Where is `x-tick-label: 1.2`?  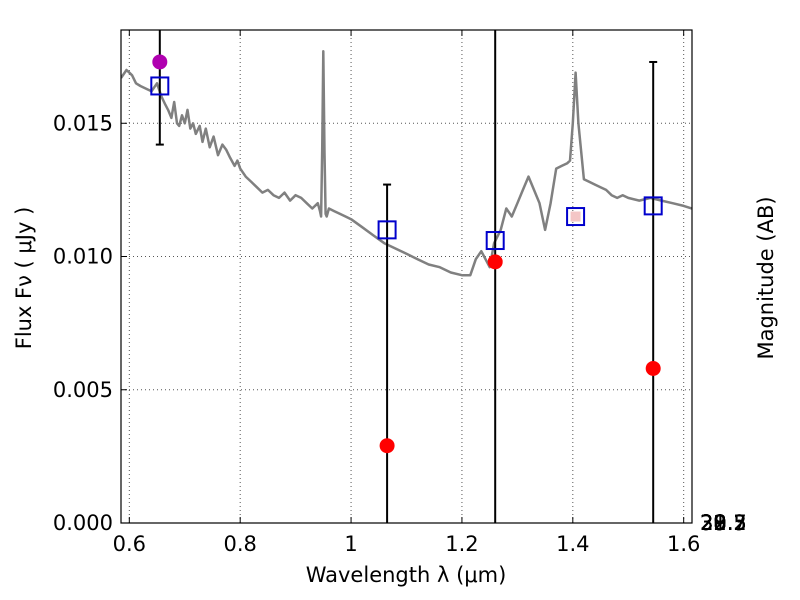 x-tick-label: 1.2 is located at coordinates (461, 544).